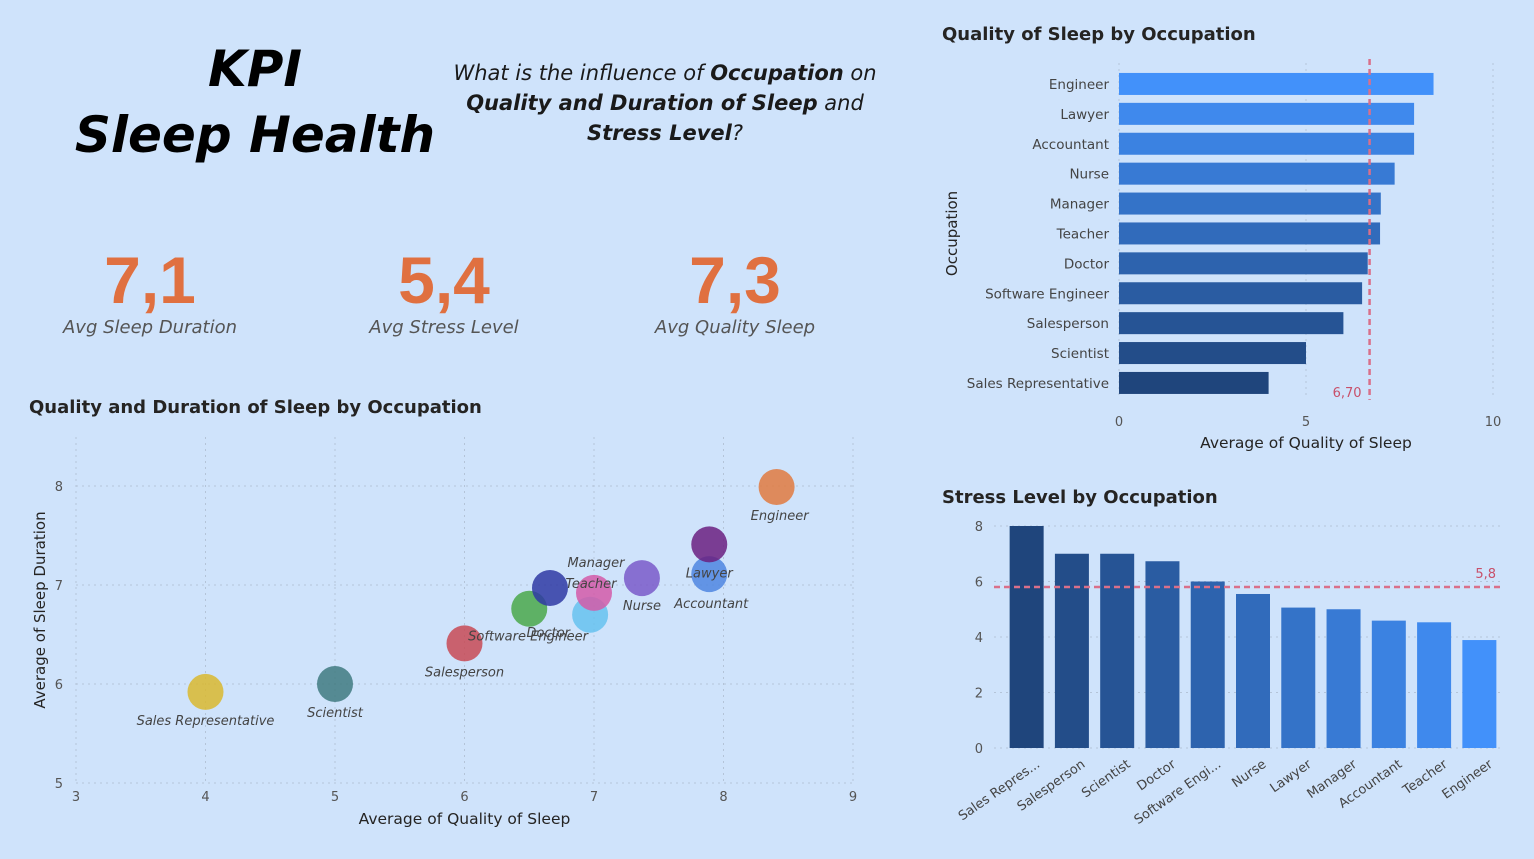 The image size is (1534, 859). What do you see at coordinates (642, 606) in the screenshot?
I see `point-label: Nurse` at bounding box center [642, 606].